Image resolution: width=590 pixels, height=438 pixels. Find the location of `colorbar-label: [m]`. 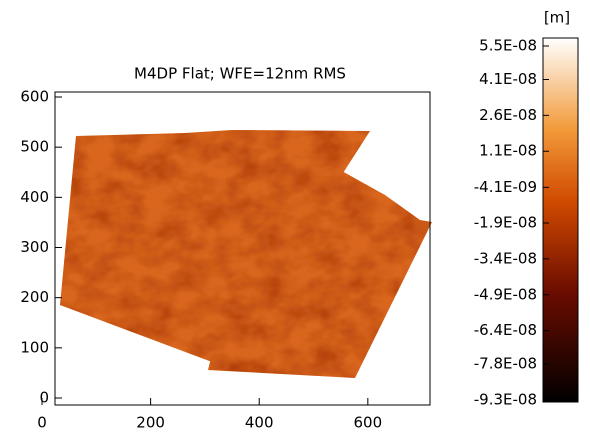

colorbar-label: [m] is located at coordinates (557, 18).